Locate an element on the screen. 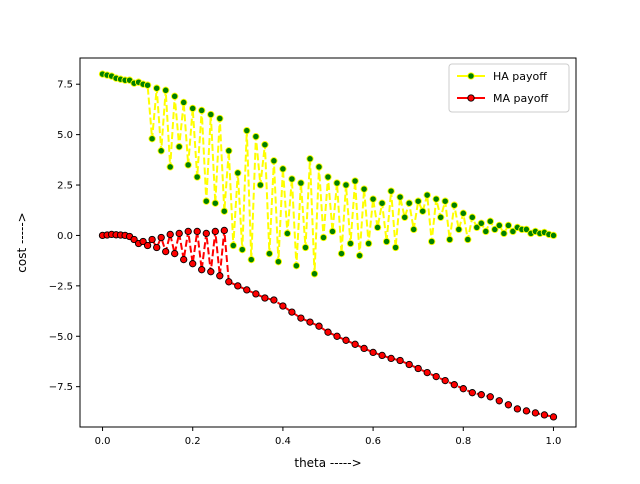 The height and width of the screenshot is (484, 640). y-tick-label: 7.5 is located at coordinates (65, 85).